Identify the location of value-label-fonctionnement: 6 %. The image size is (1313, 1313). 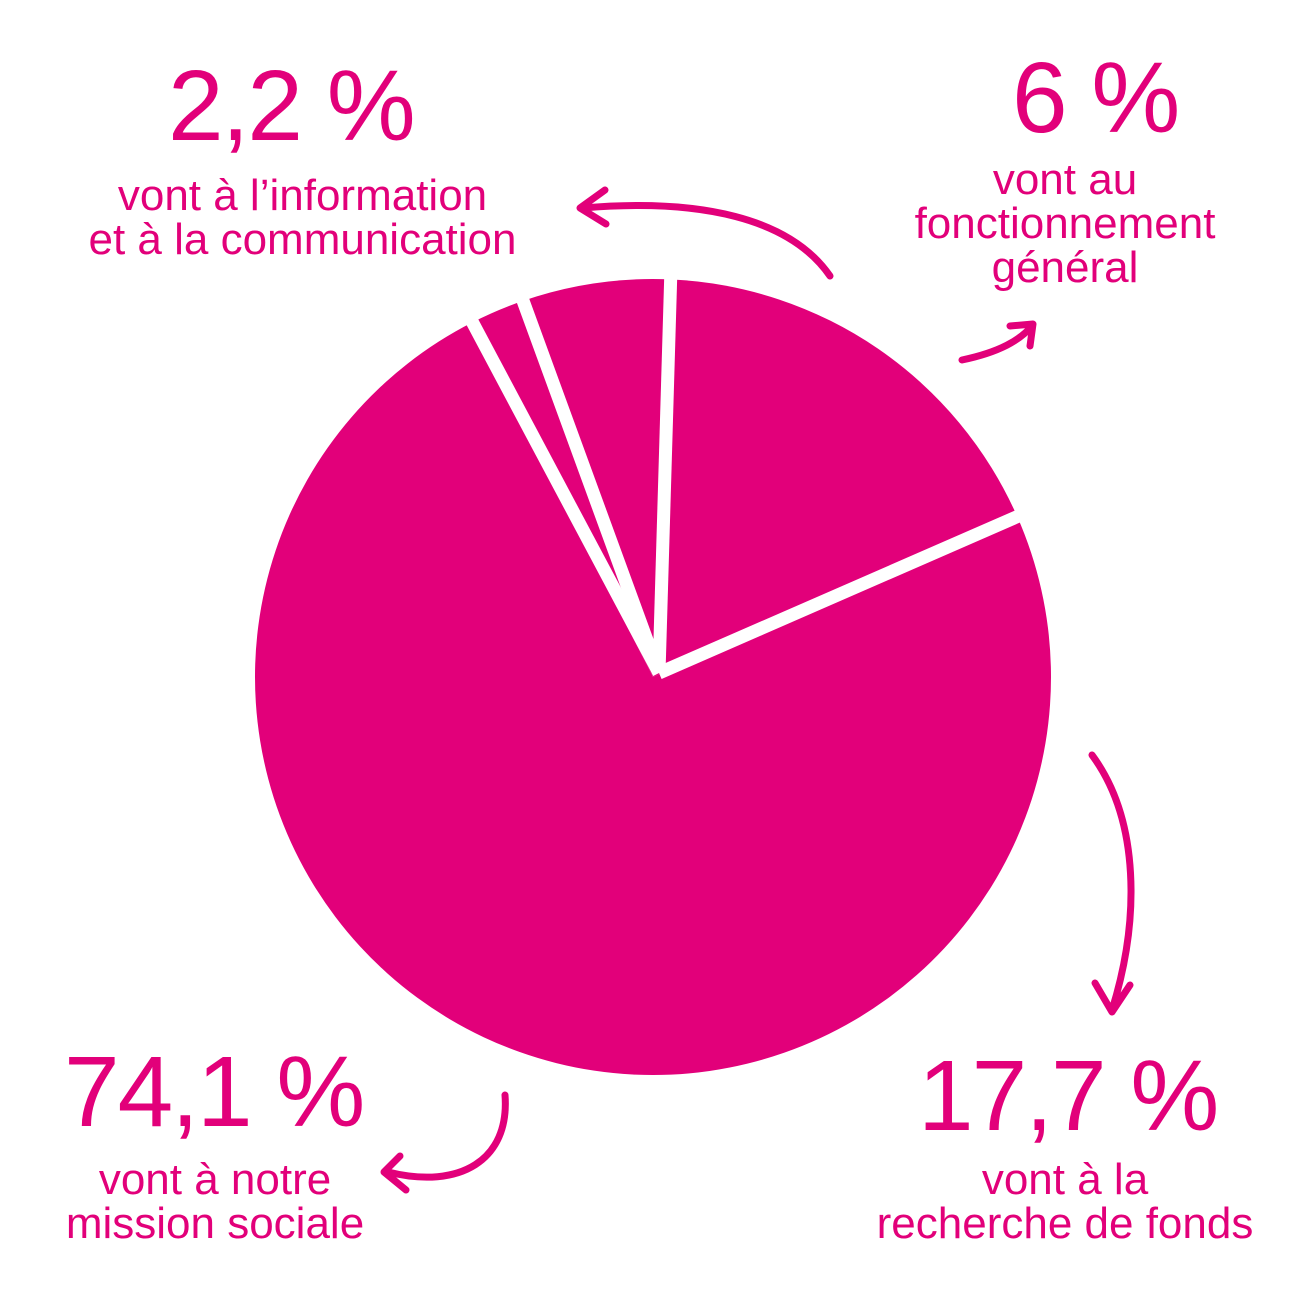
(1096, 98).